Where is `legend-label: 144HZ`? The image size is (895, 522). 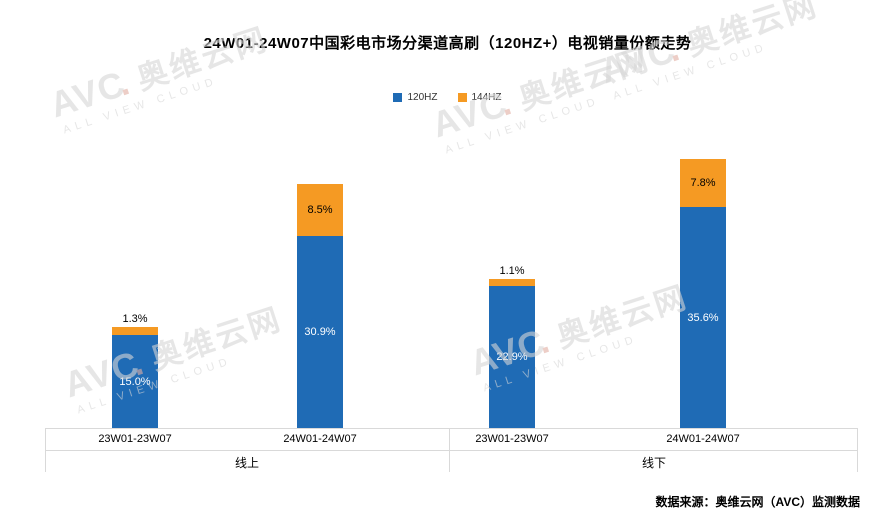 legend-label: 144HZ is located at coordinates (486, 97).